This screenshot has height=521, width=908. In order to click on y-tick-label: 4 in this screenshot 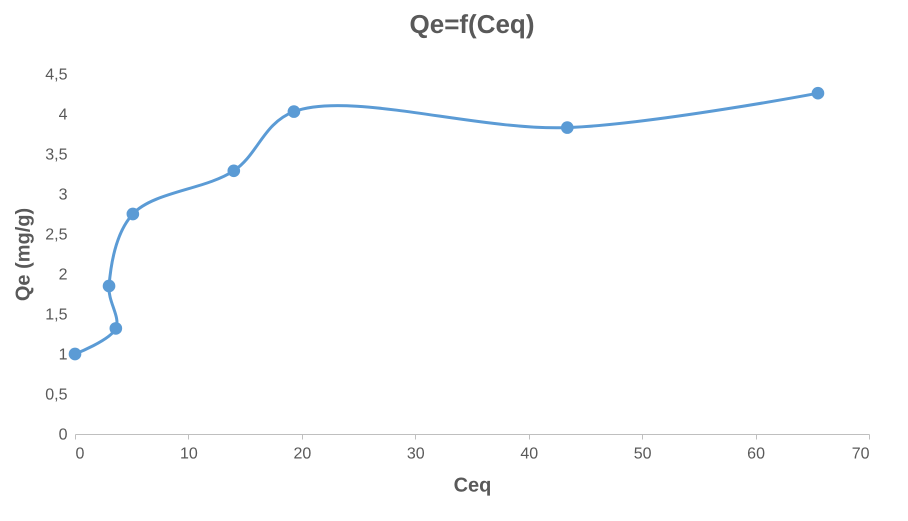, I will do `click(63, 115)`.